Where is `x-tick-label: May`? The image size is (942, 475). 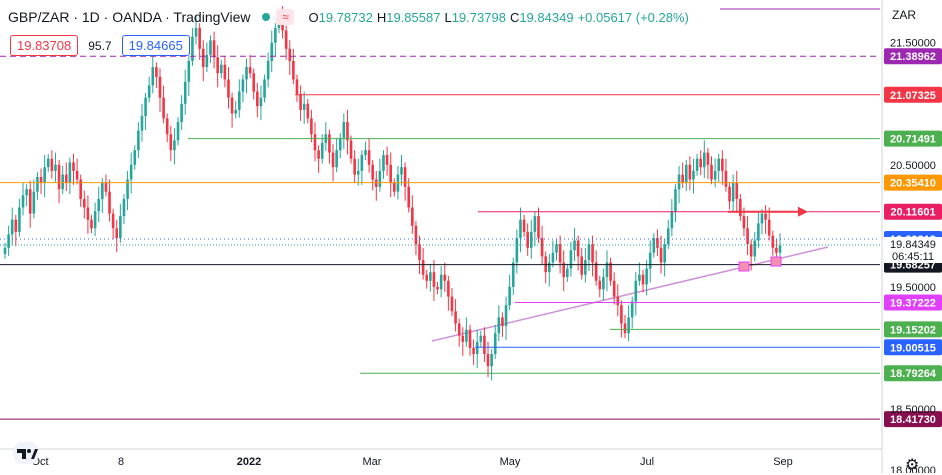 x-tick-label: May is located at coordinates (510, 462).